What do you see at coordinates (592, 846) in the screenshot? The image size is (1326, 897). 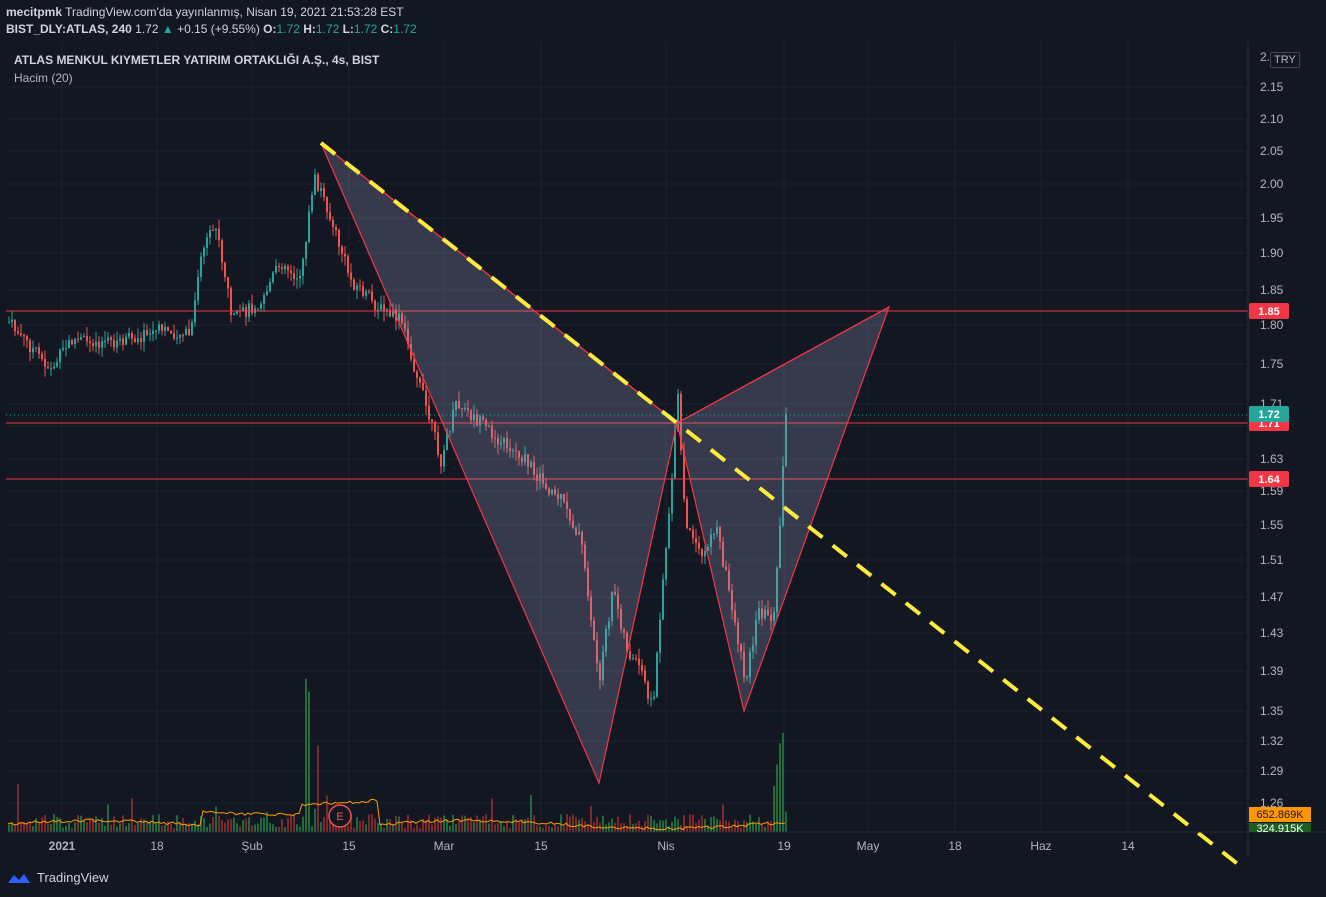 I see `time-axis: 2021 18 Şub 15 Mar 15 Nis 19 May 18 Haz 14` at bounding box center [592, 846].